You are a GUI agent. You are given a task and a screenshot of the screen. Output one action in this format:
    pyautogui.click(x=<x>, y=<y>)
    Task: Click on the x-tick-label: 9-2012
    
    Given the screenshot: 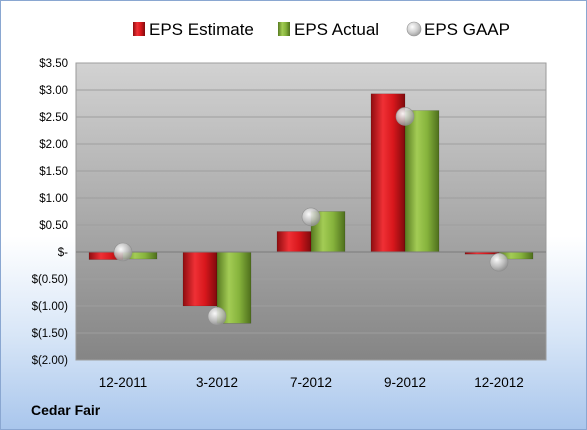 What is the action you would take?
    pyautogui.click(x=405, y=382)
    